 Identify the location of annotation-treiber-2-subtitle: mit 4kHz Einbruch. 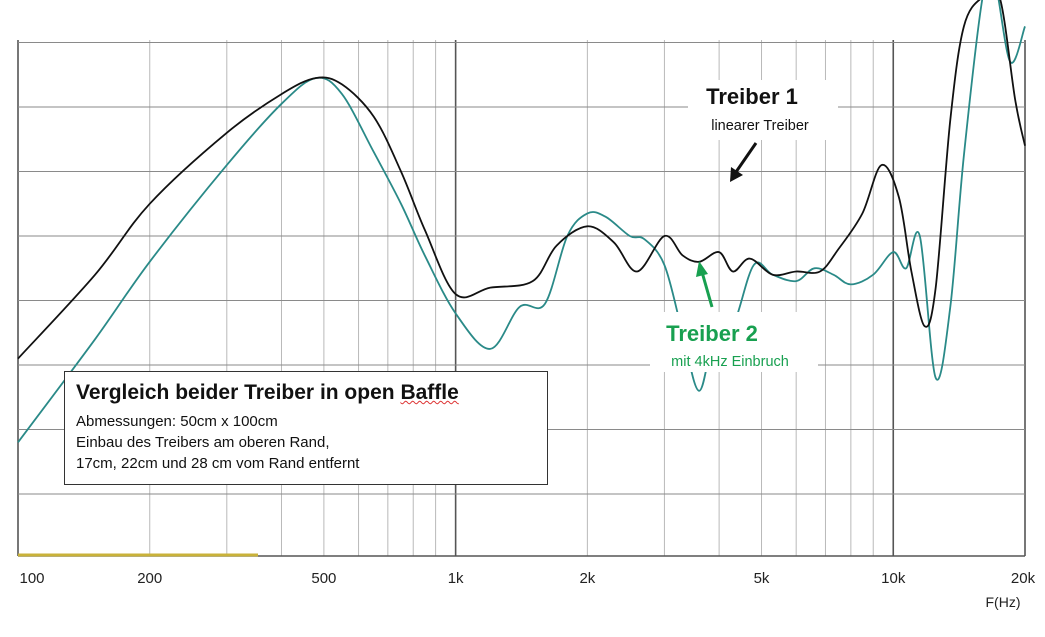
(730, 362).